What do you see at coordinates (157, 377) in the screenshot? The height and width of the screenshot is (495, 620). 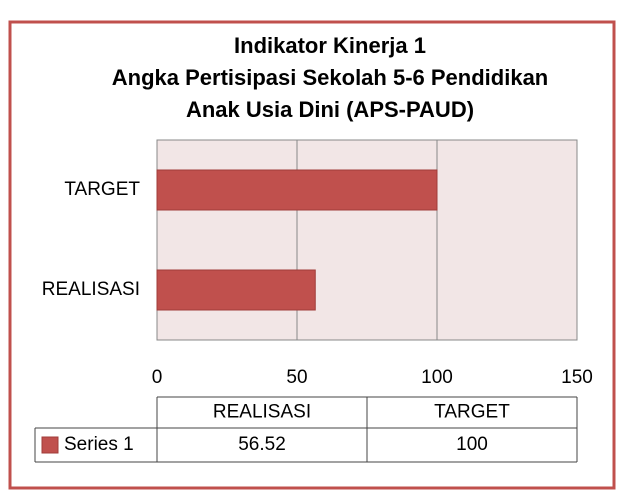 I see `x-tick-label: 0` at bounding box center [157, 377].